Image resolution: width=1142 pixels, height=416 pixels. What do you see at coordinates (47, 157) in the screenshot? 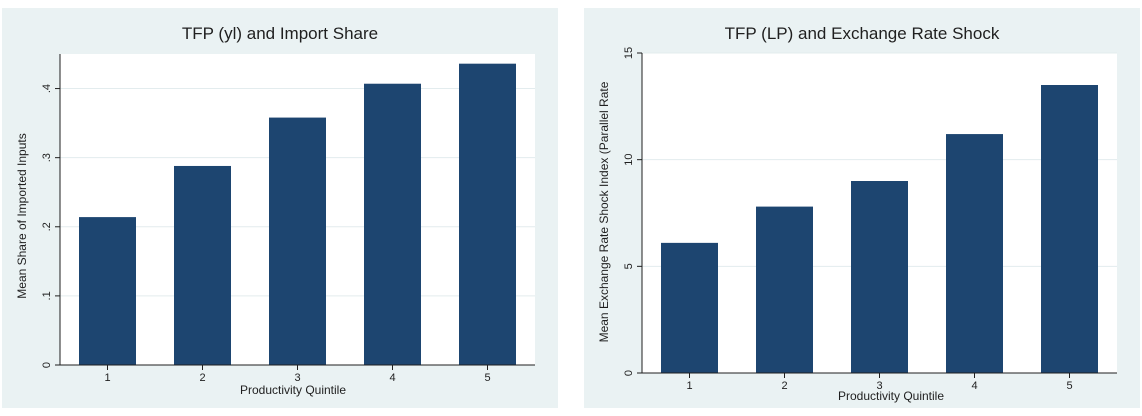
I see `y-tick-label: .3` at bounding box center [47, 157].